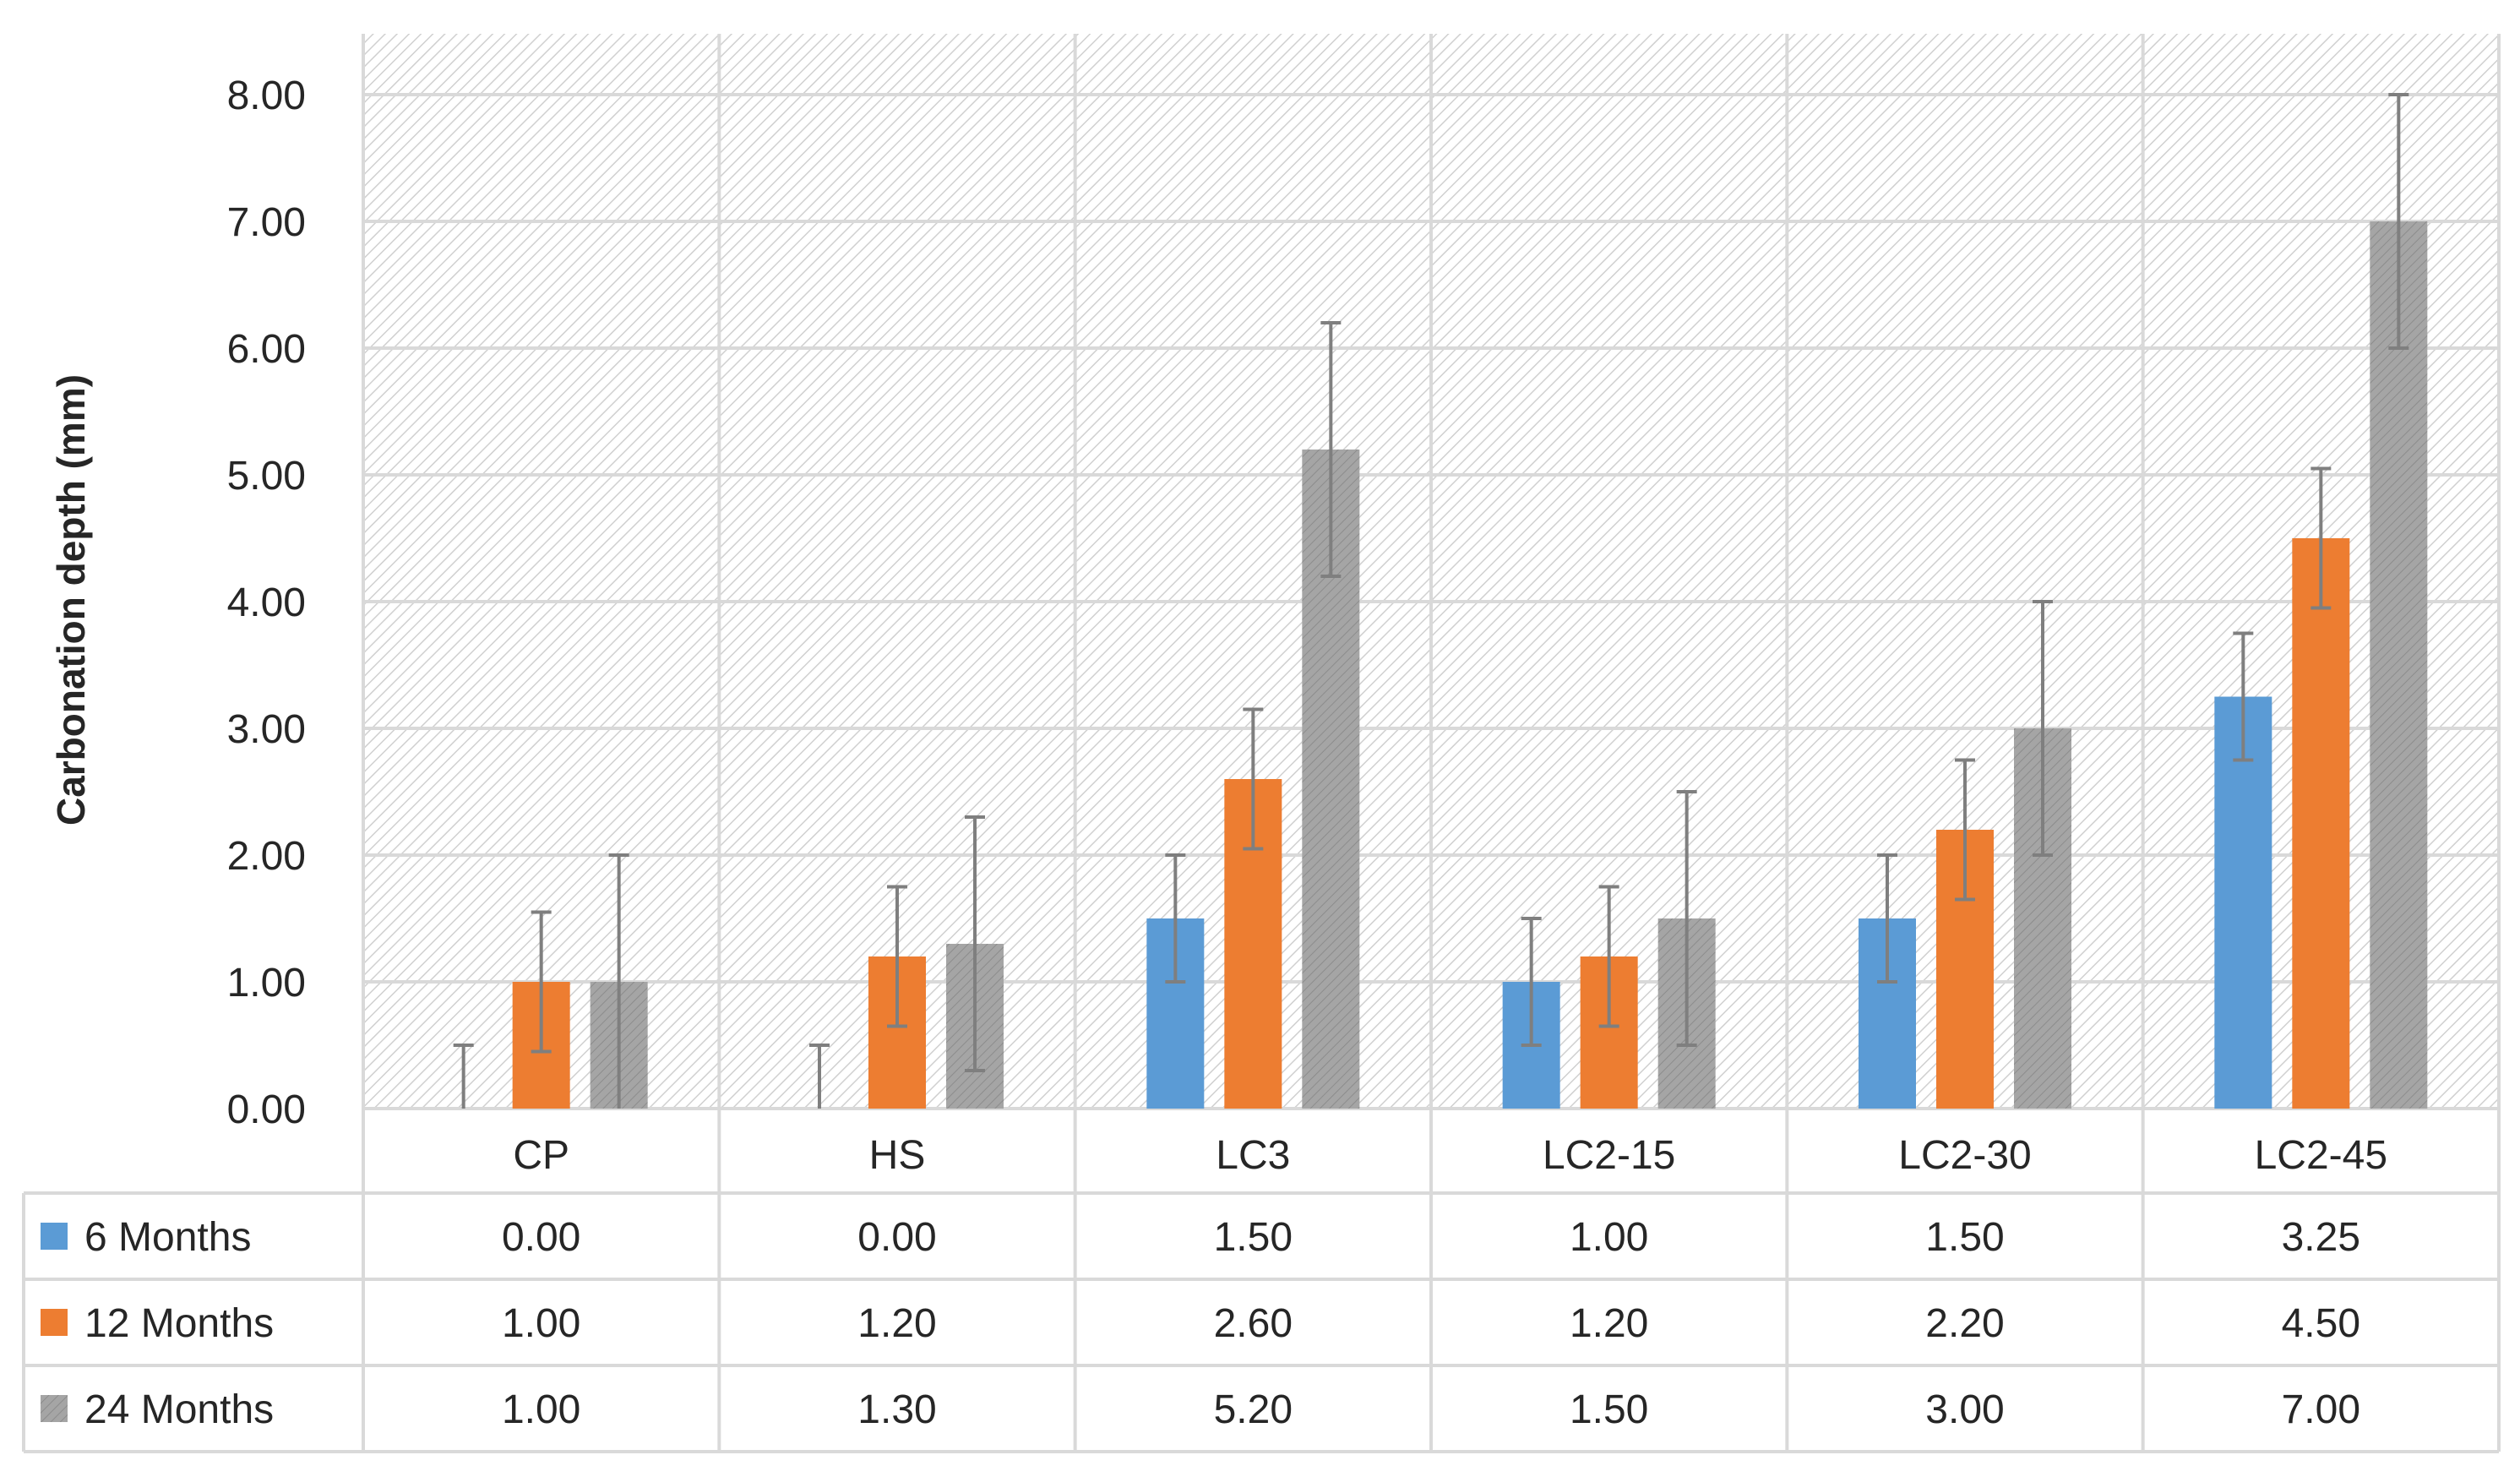 The image size is (2520, 1466). I want to click on y-tick-label: 2.00, so click(266, 856).